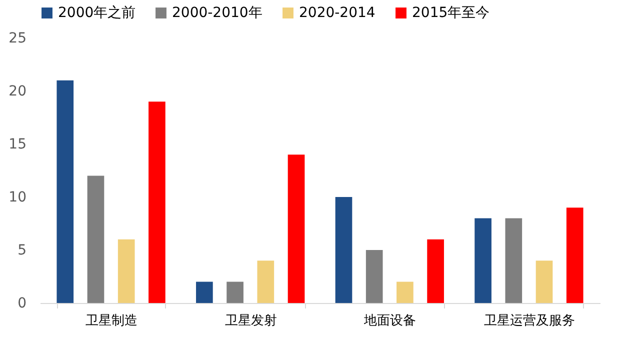 The image size is (628, 343). What do you see at coordinates (17, 198) in the screenshot?
I see `y-tick-label: 10` at bounding box center [17, 198].